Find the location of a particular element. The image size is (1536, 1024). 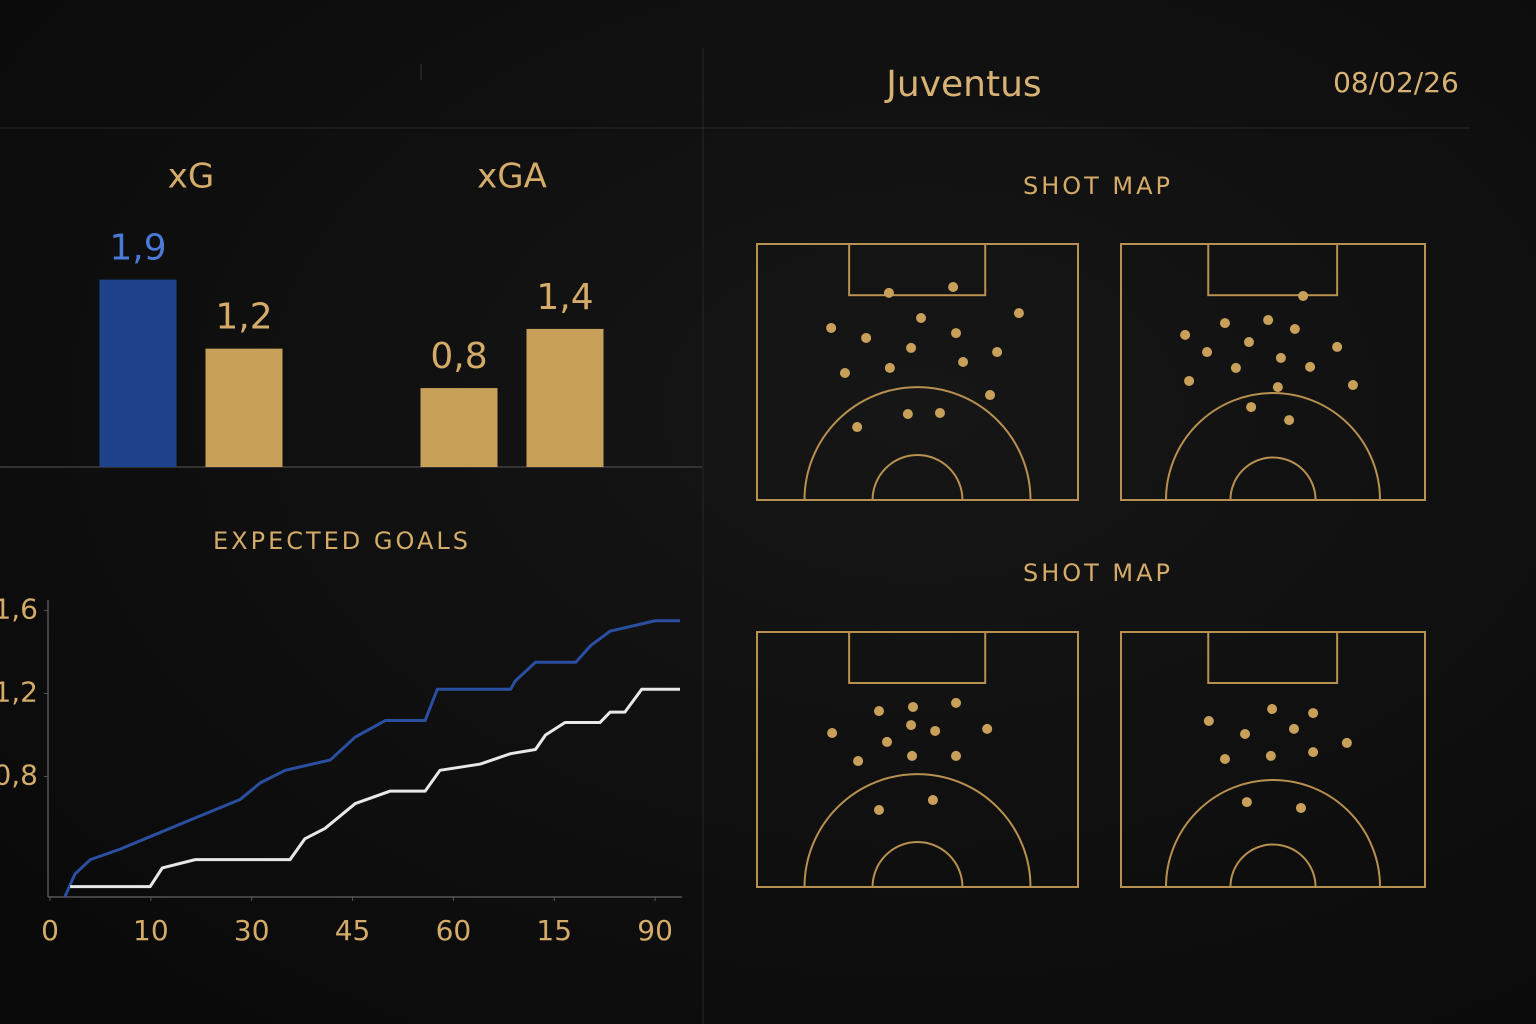

x-tick-label: 15 is located at coordinates (554, 930).